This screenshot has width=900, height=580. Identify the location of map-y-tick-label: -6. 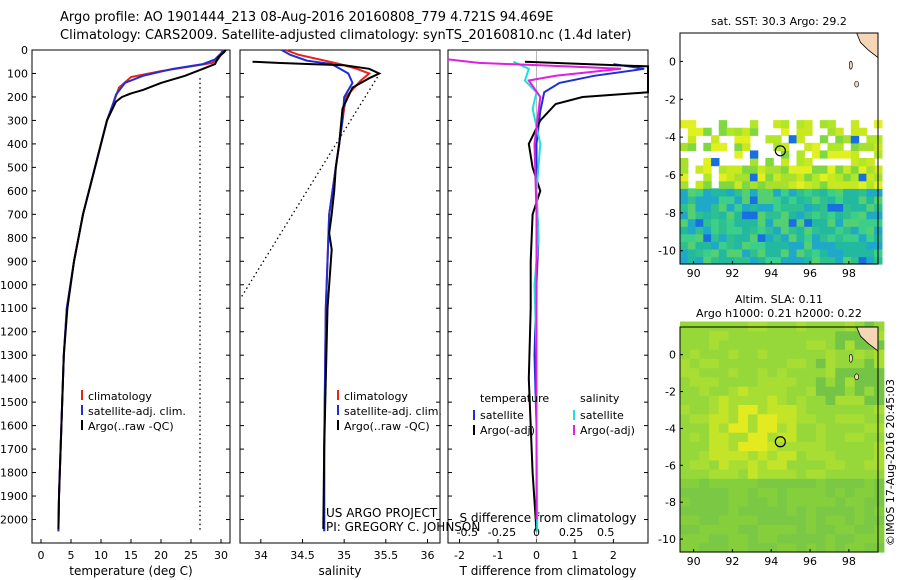
(670, 465).